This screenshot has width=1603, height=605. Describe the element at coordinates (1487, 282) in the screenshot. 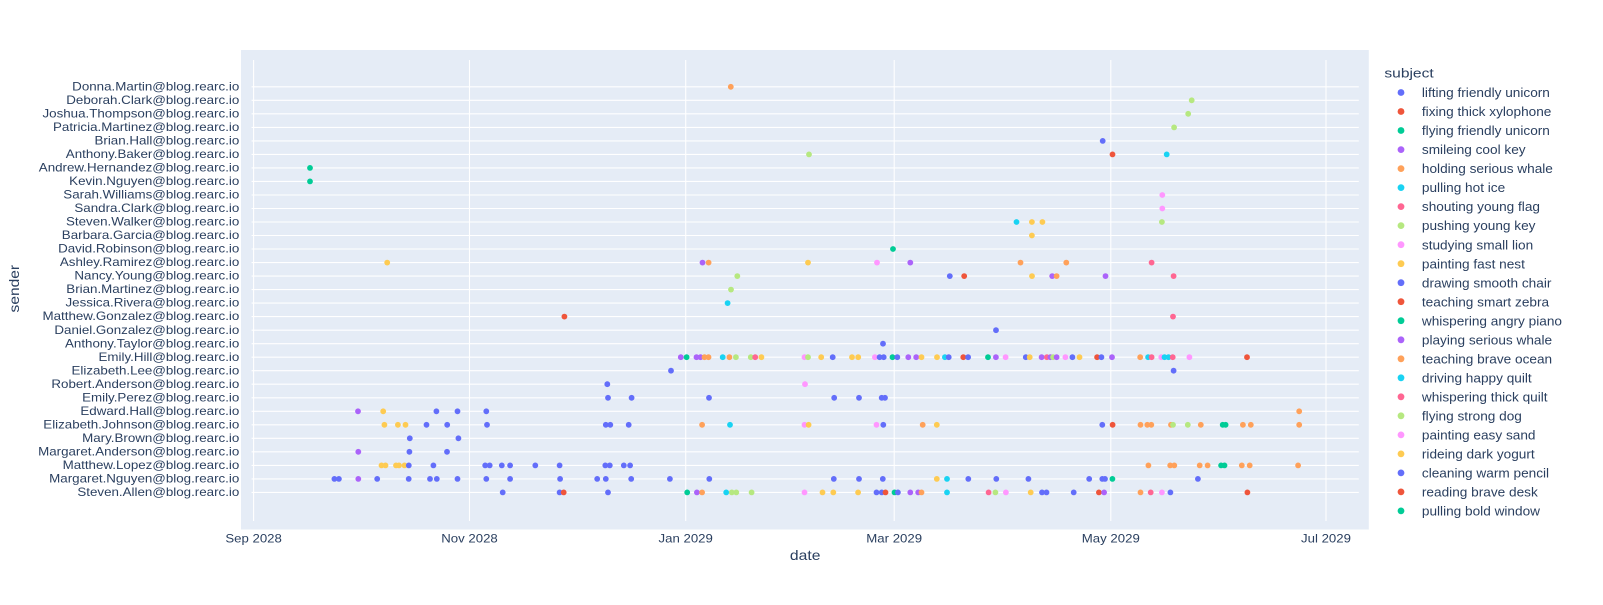

I see `svg-text: drawing smooth chair` at that location.